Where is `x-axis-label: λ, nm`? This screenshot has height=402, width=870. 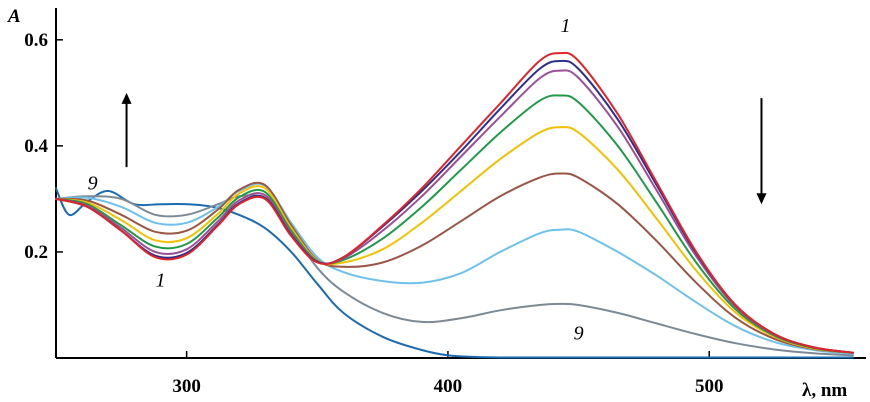
x-axis-label: λ, nm is located at coordinates (824, 390).